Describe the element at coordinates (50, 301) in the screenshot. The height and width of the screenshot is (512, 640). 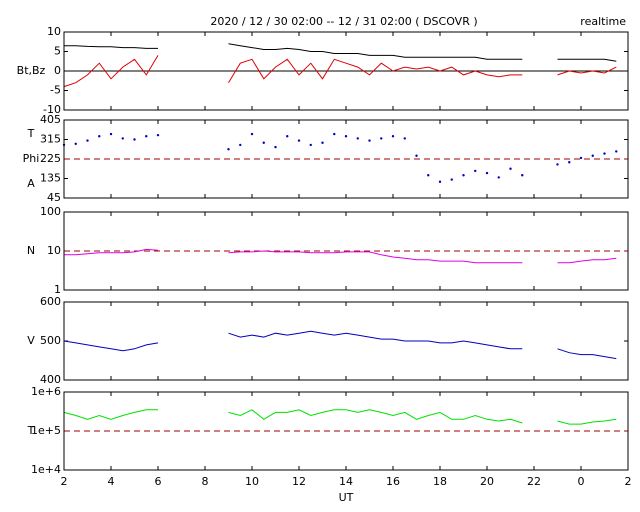
I see `y-tick-label: 600` at that location.